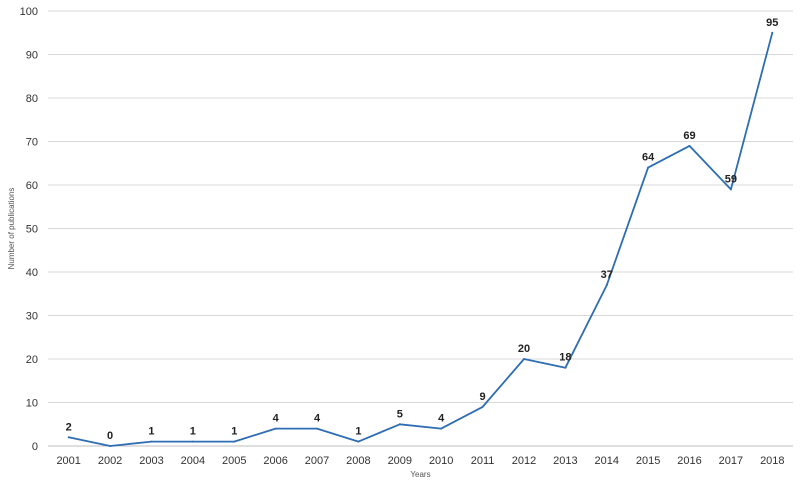 The image size is (800, 487). What do you see at coordinates (32, 143) in the screenshot?
I see `y-tick-label: 70` at bounding box center [32, 143].